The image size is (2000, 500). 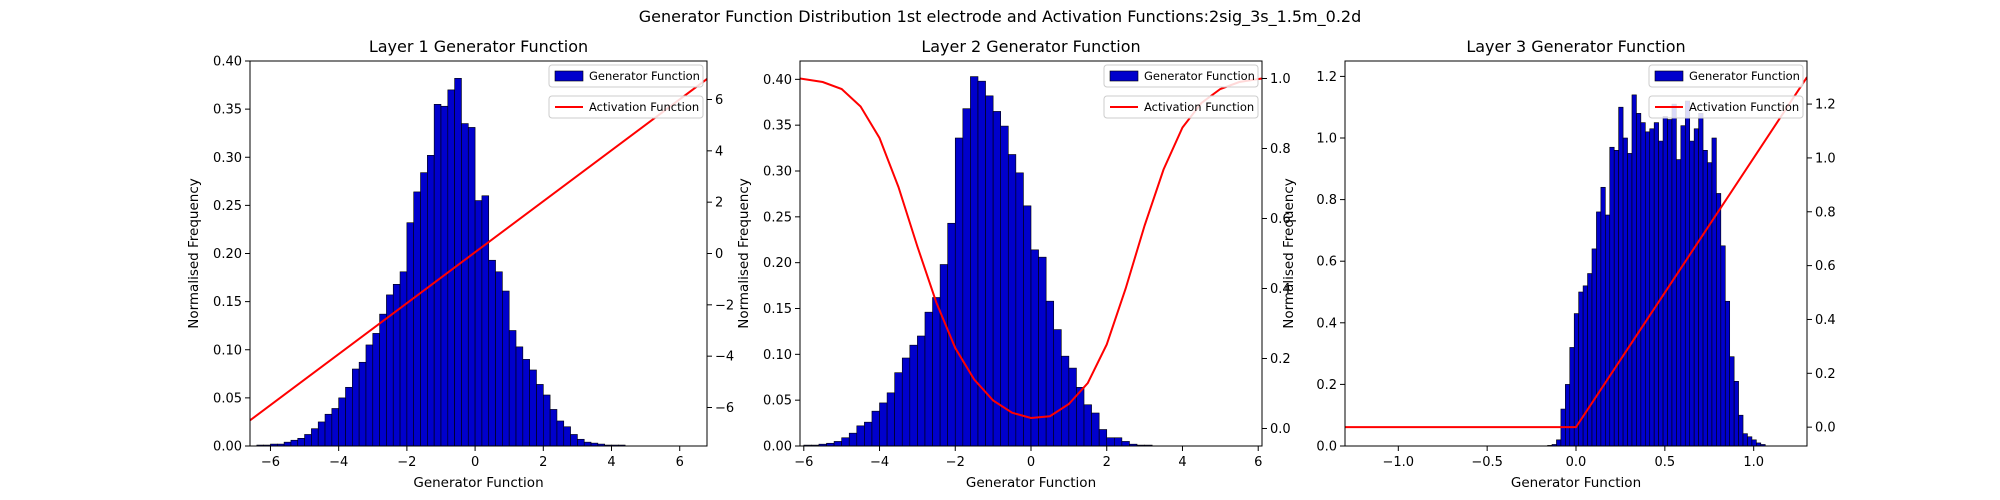 What do you see at coordinates (1280, 429) in the screenshot?
I see `y2-tick-label: 0.0` at bounding box center [1280, 429].